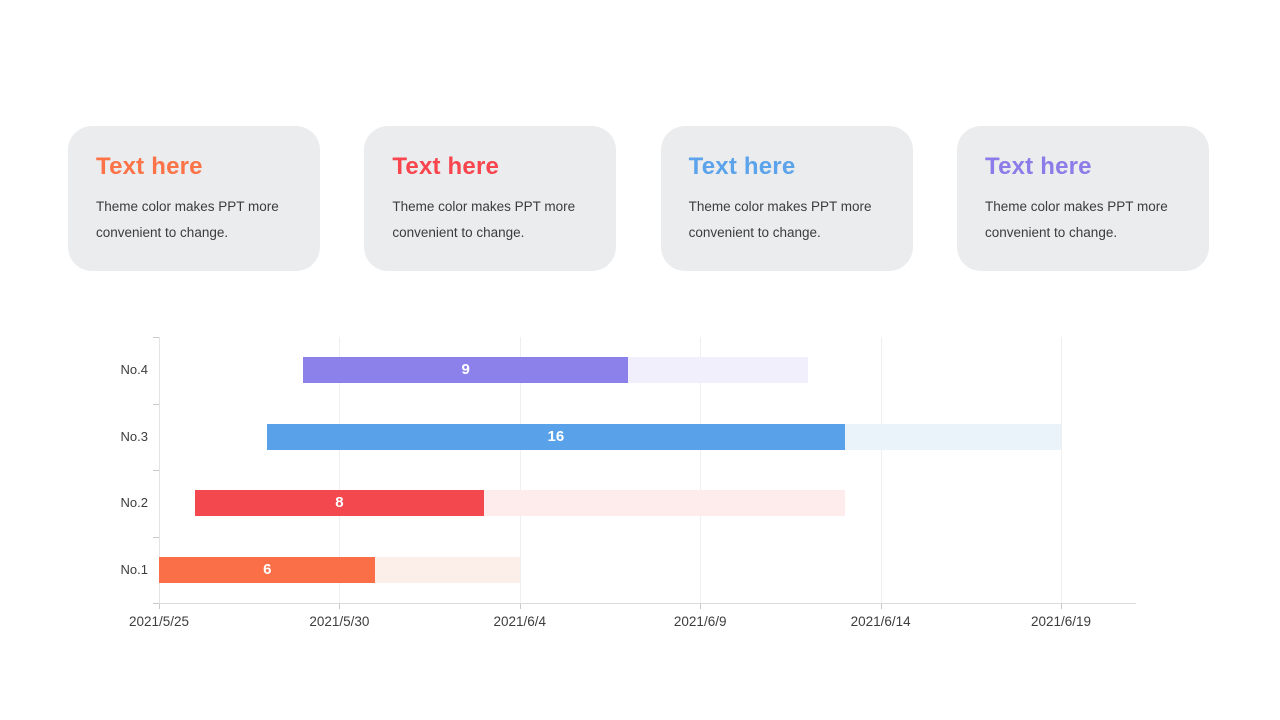  What do you see at coordinates (700, 621) in the screenshot?
I see `x-tick-label: 2021/6/9` at bounding box center [700, 621].